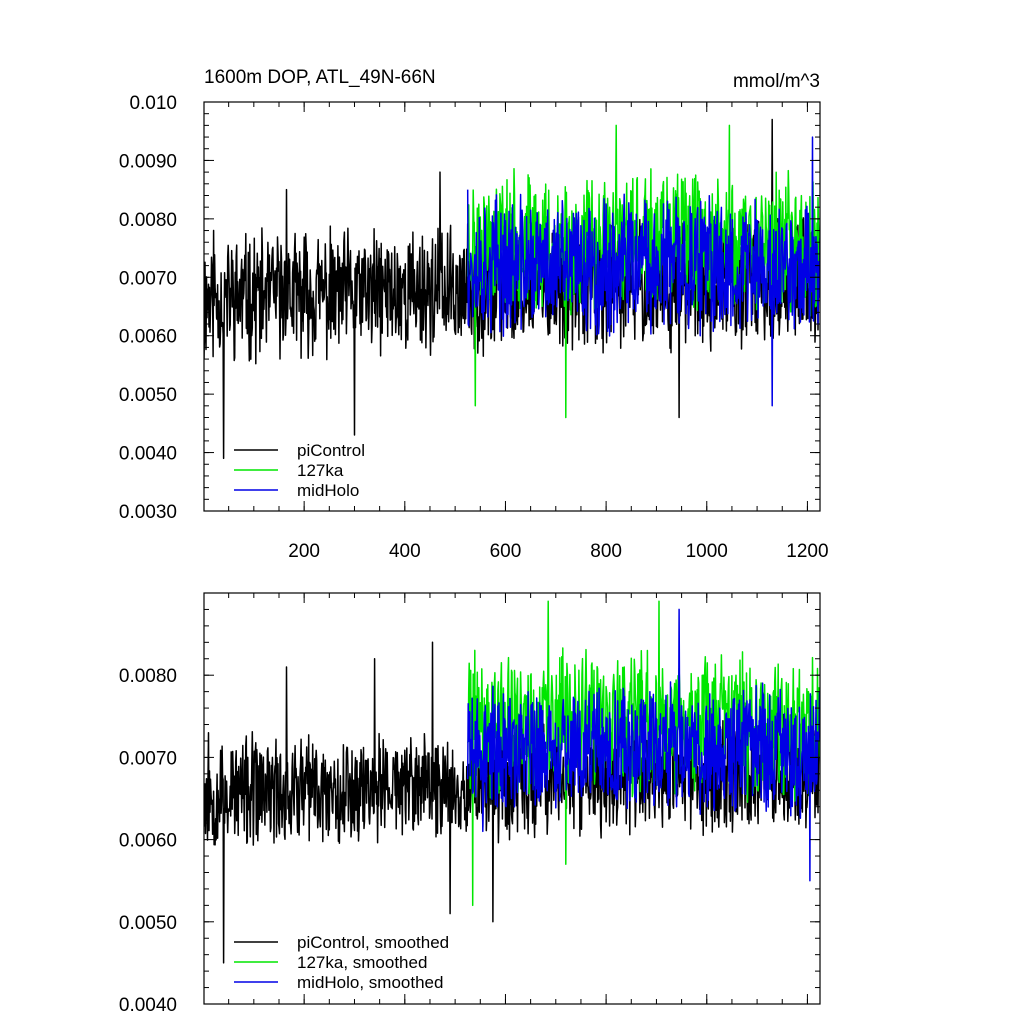 The height and width of the screenshot is (1024, 1024). I want to click on x-tick-label: 200, so click(304, 551).